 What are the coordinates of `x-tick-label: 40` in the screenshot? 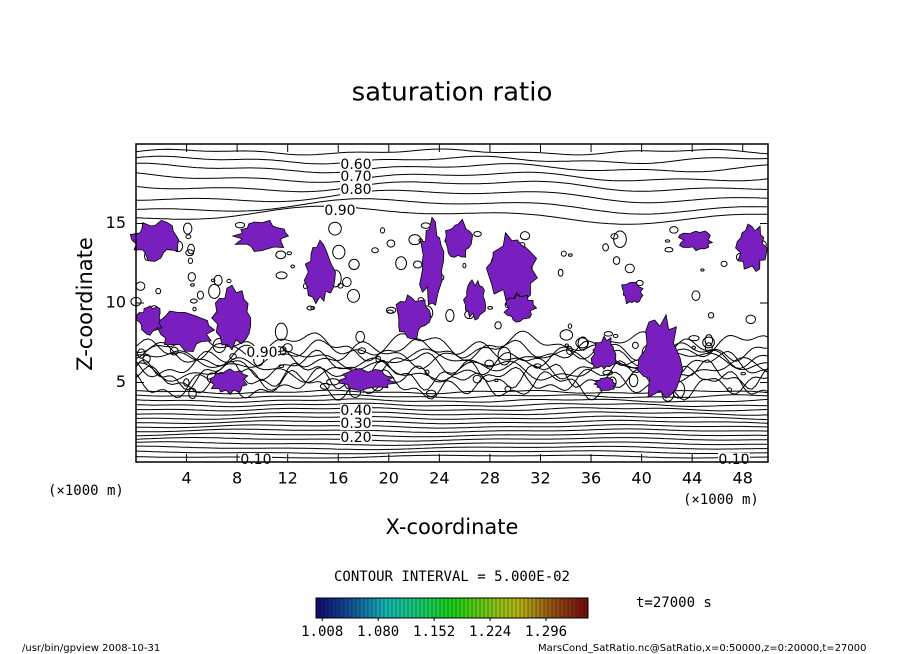 It's located at (641, 478).